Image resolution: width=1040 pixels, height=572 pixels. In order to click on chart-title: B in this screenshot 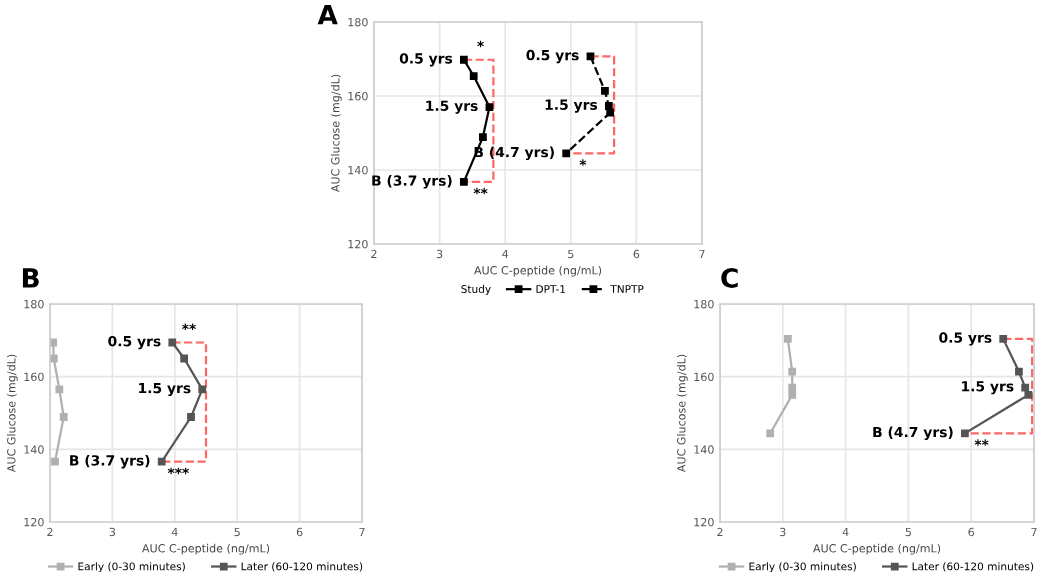, I will do `click(30, 278)`.